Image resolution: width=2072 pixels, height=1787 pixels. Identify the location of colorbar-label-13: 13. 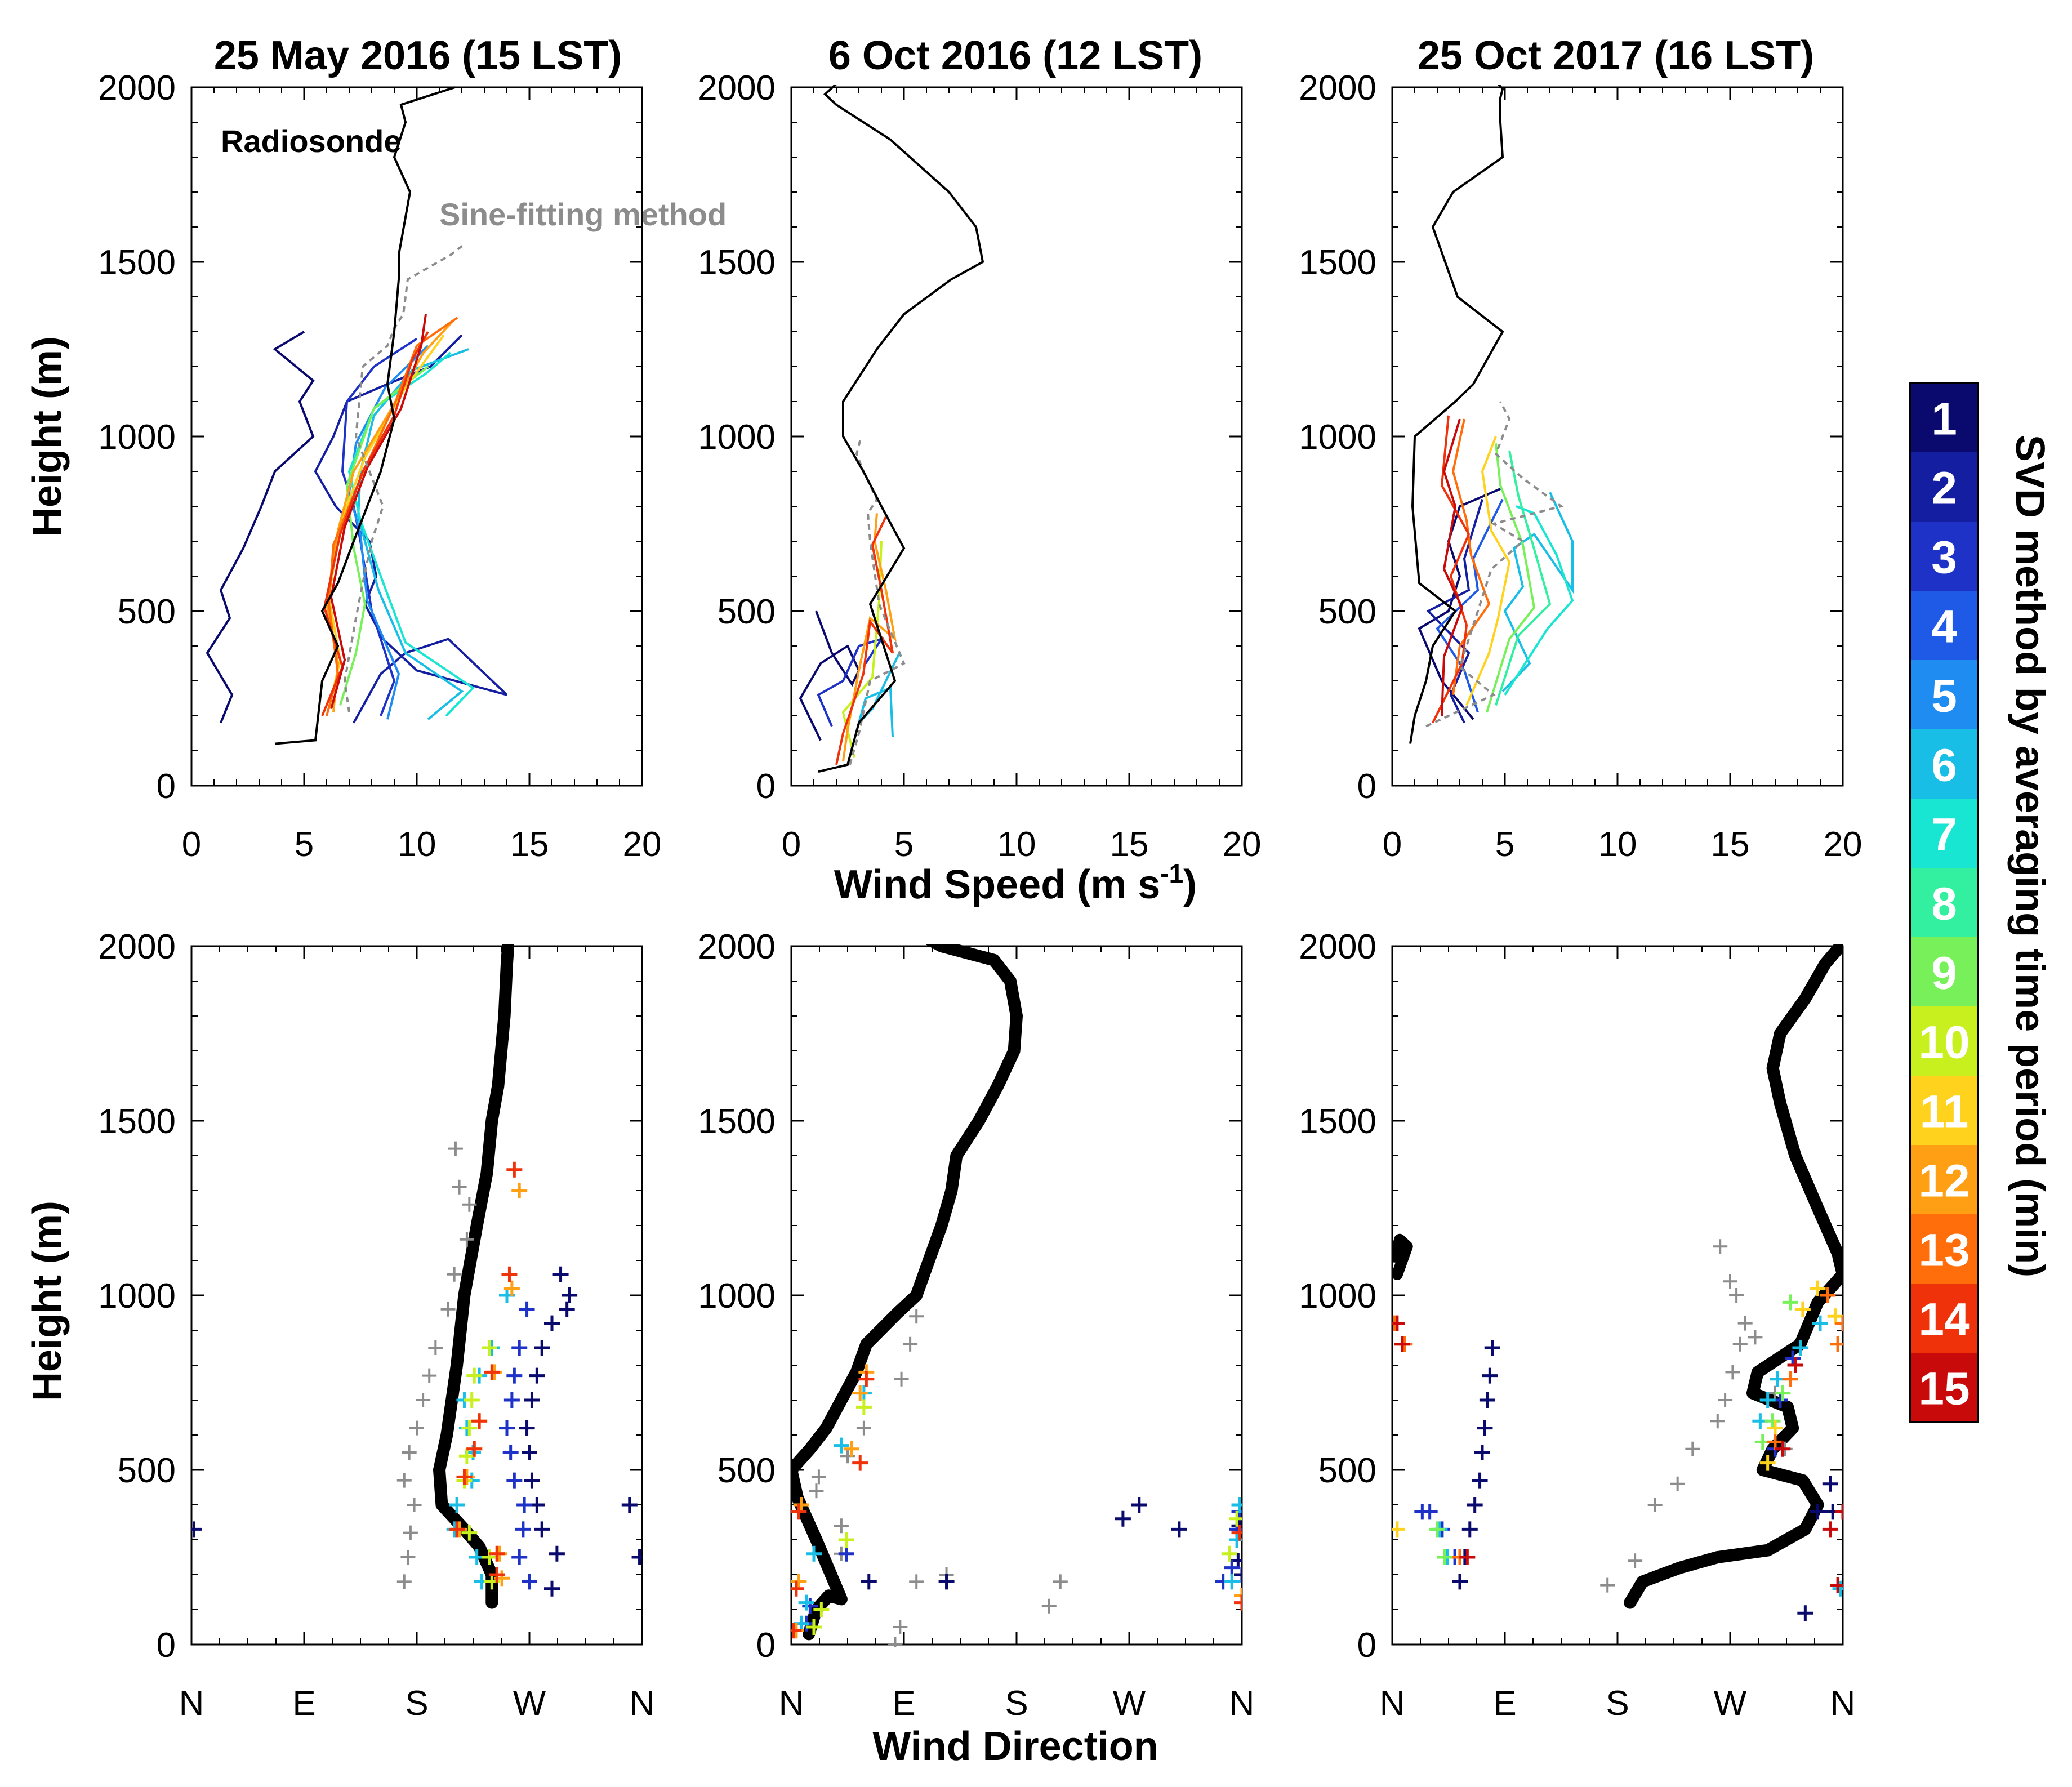
(1943, 1250).